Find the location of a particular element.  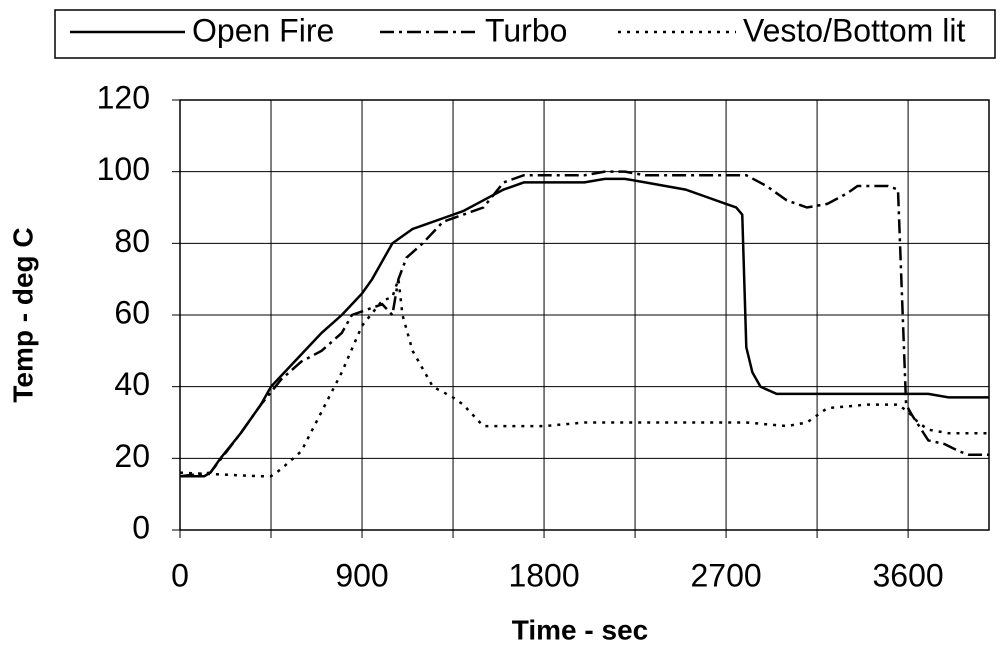

y-tick-label: 20 is located at coordinates (132, 456).